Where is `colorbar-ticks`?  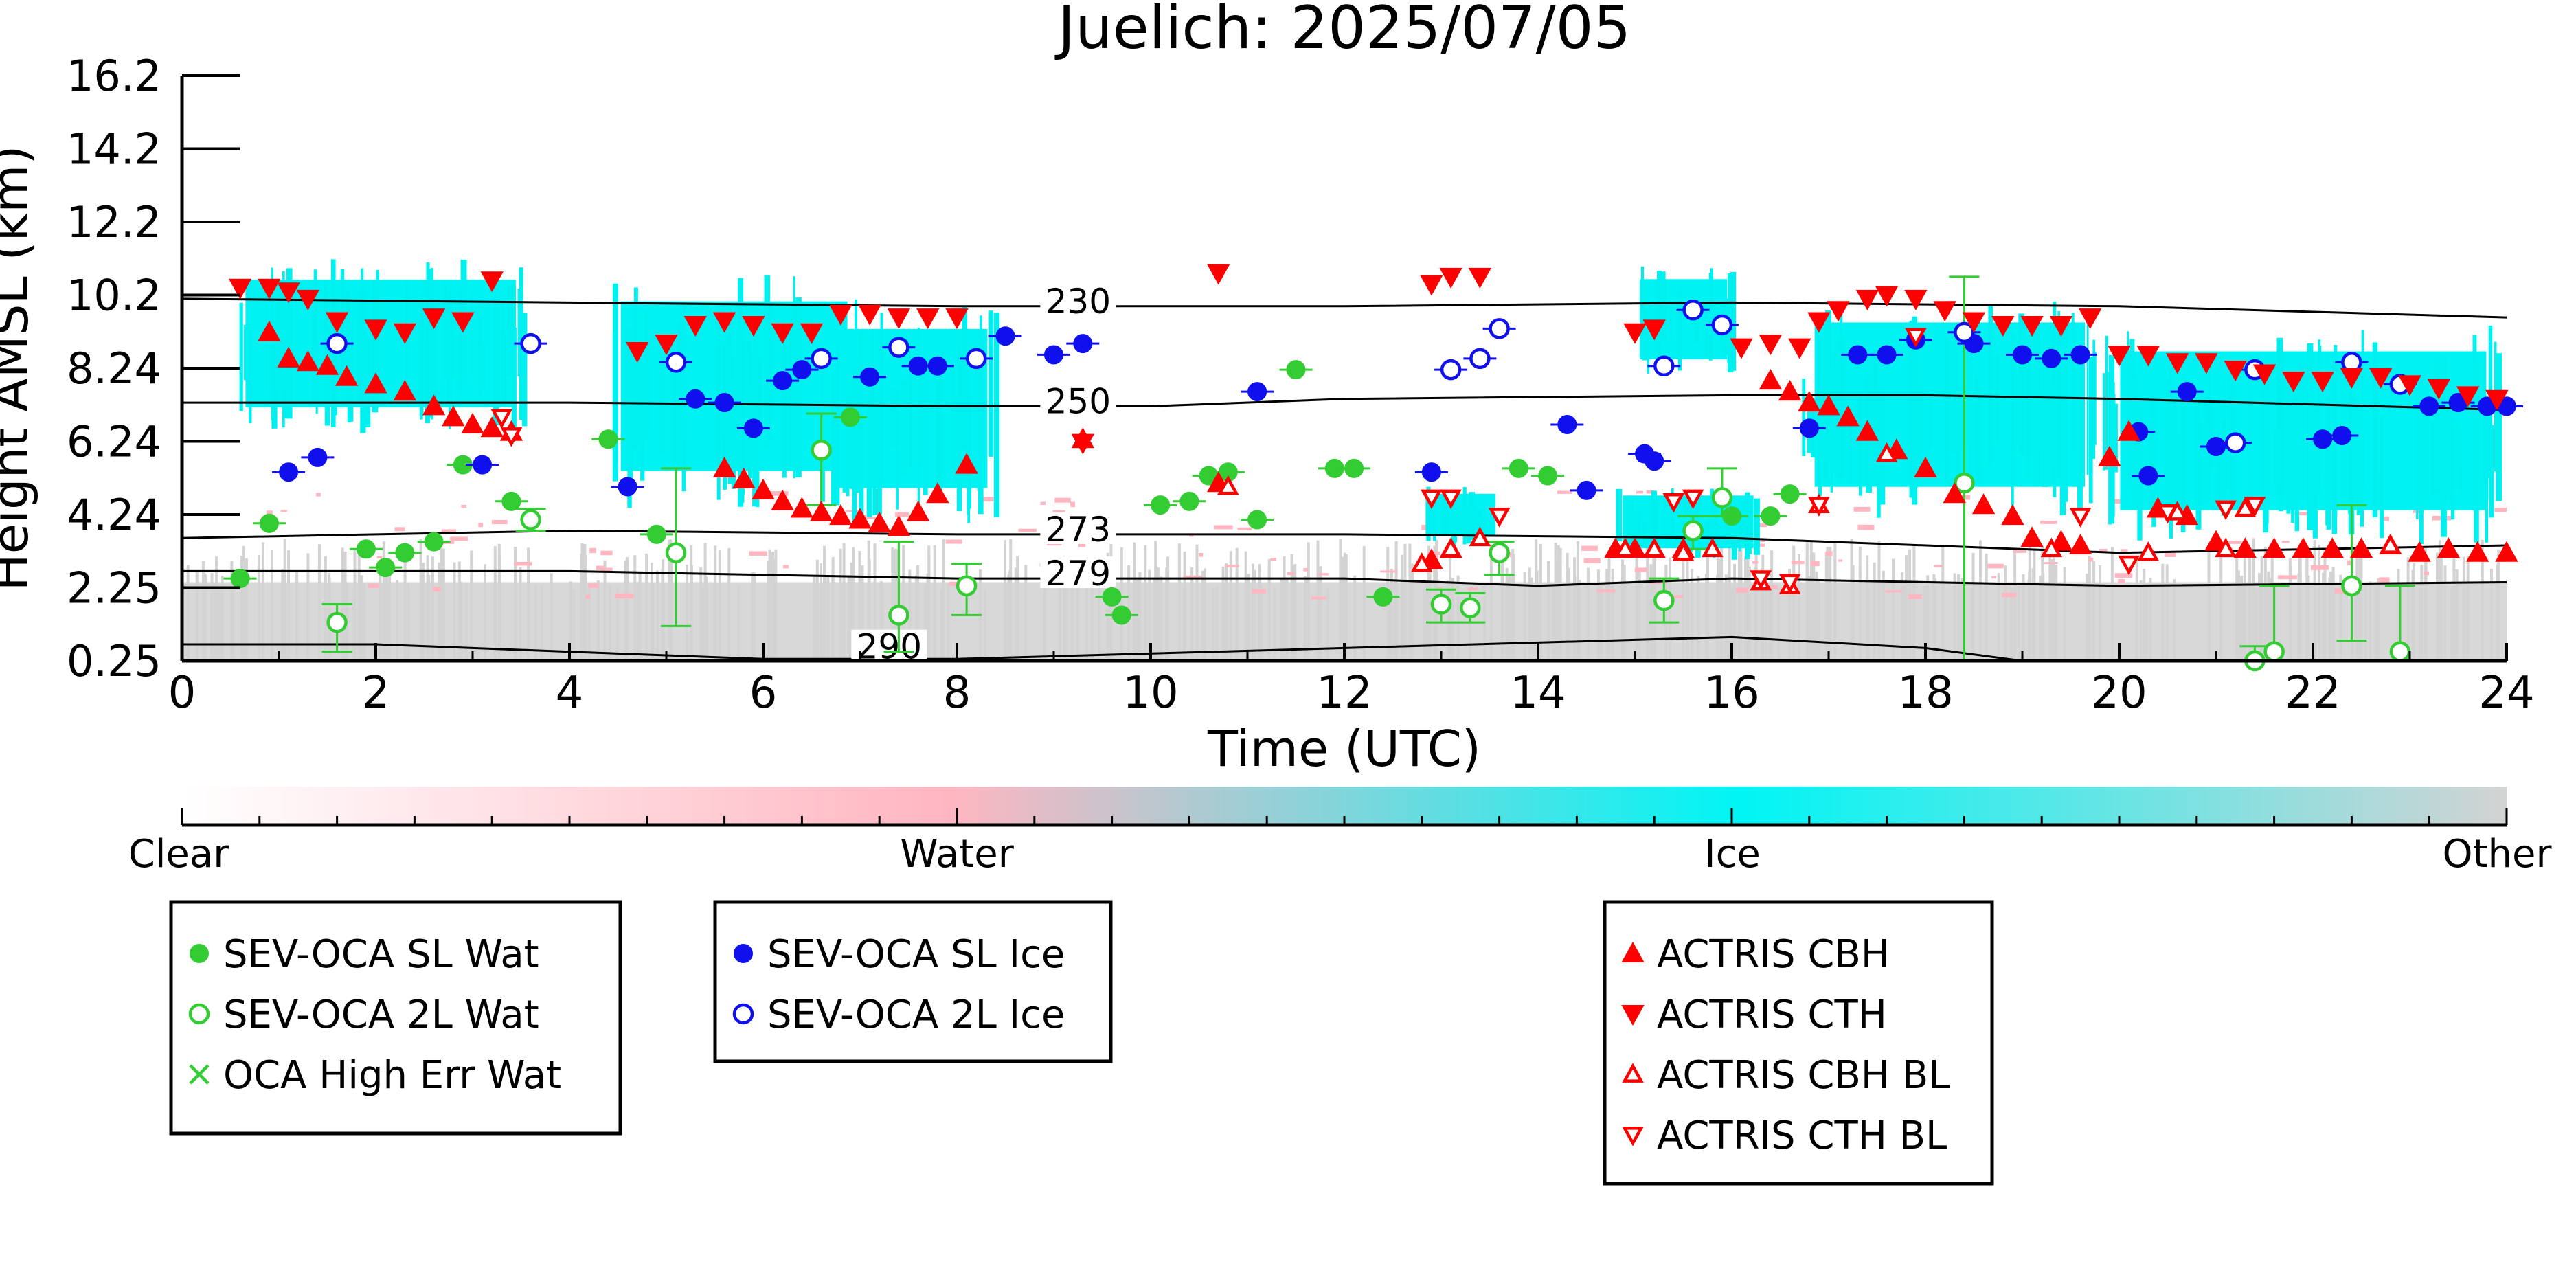 colorbar-ticks is located at coordinates (1344, 816).